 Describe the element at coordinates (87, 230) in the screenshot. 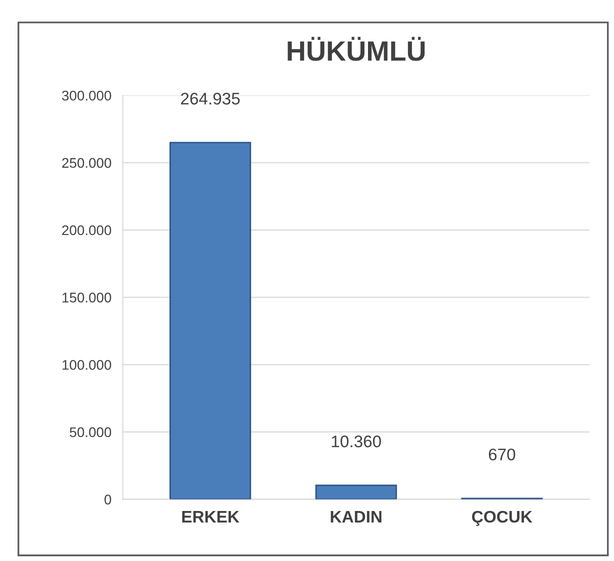

I see `y-tick-label: 200.000` at that location.